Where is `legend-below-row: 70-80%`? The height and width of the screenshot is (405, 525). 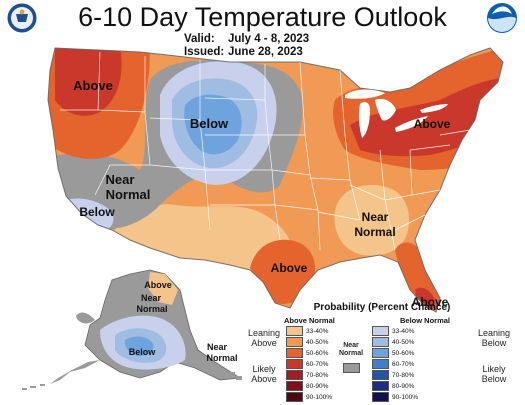
legend-below-row: 70-80% is located at coordinates (393, 375).